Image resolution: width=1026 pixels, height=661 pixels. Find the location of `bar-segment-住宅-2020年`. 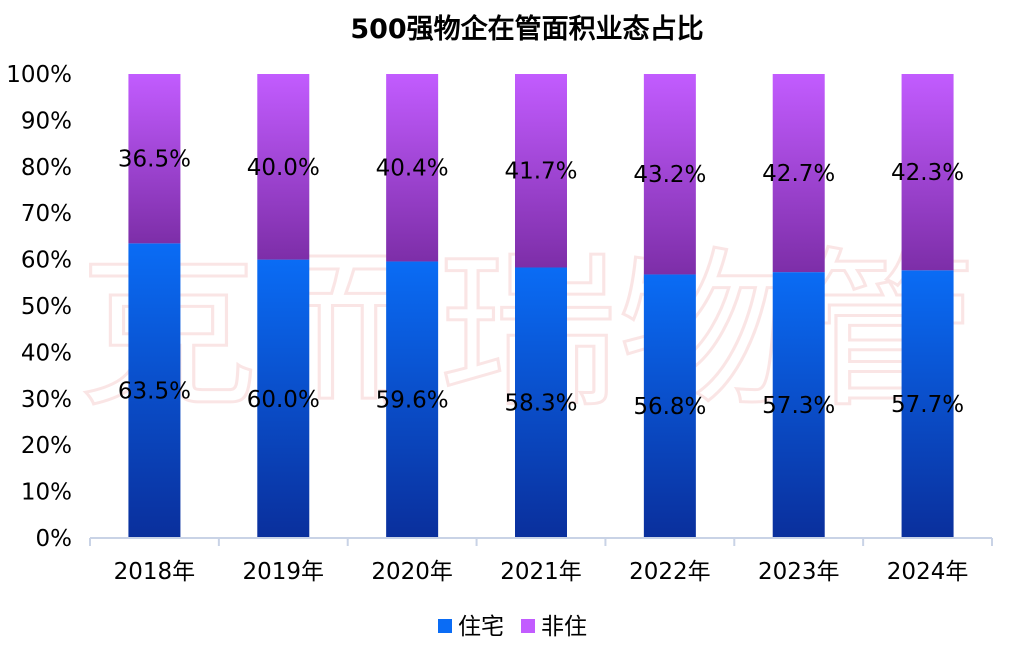

bar-segment-住宅-2020年 is located at coordinates (412, 399).